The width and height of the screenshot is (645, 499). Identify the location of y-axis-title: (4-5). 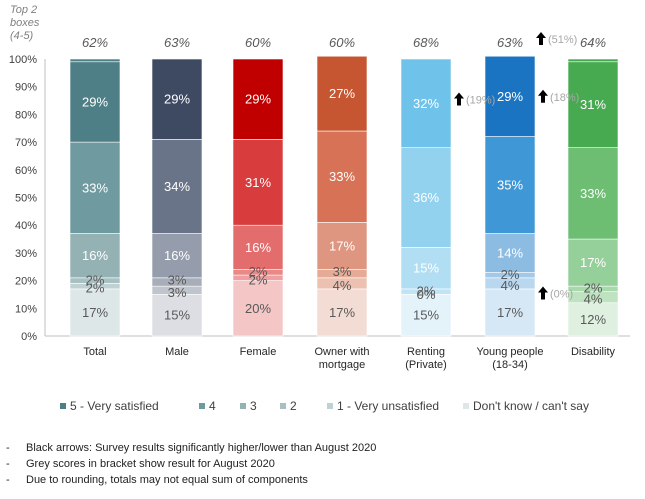
(22, 36).